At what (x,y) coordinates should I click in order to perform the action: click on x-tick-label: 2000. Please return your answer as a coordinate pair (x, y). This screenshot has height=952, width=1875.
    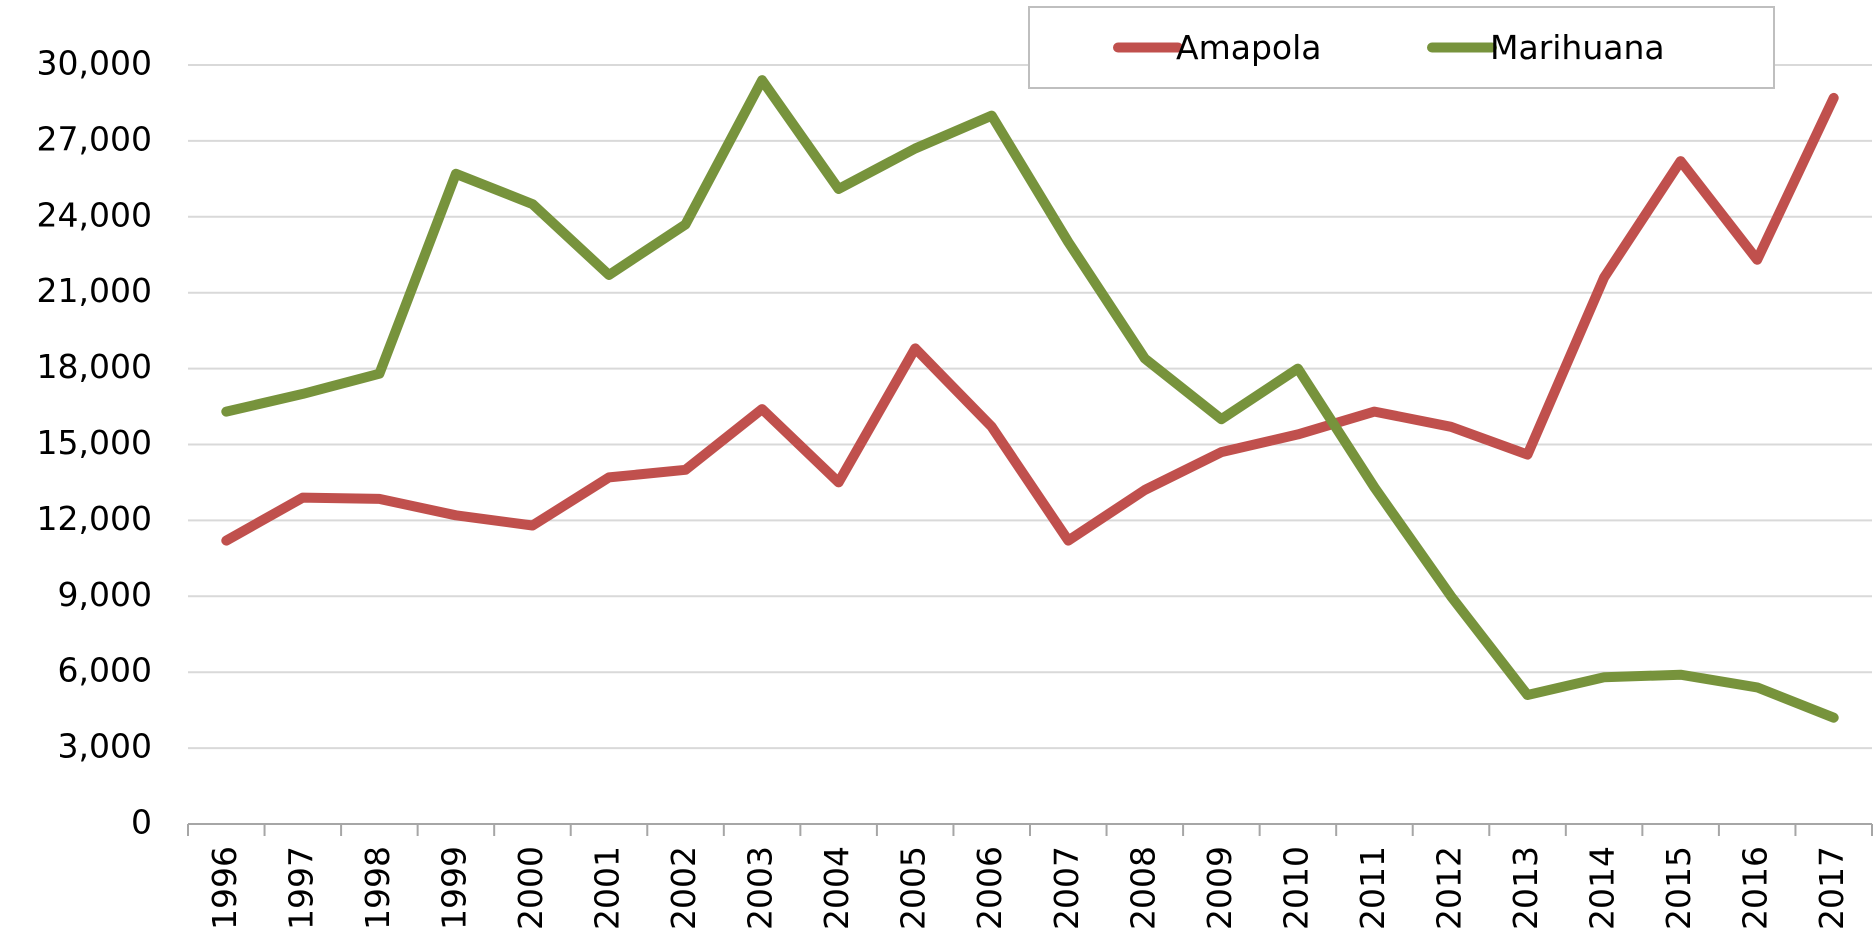
    Looking at the image, I should click on (530, 888).